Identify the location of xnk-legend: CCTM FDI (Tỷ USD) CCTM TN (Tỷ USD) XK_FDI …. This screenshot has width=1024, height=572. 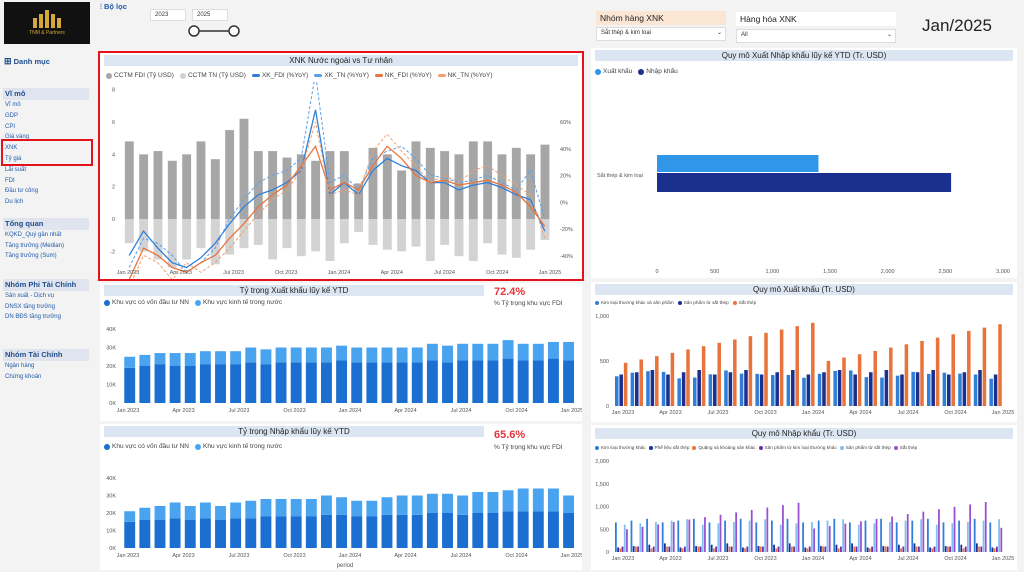
(299, 75).